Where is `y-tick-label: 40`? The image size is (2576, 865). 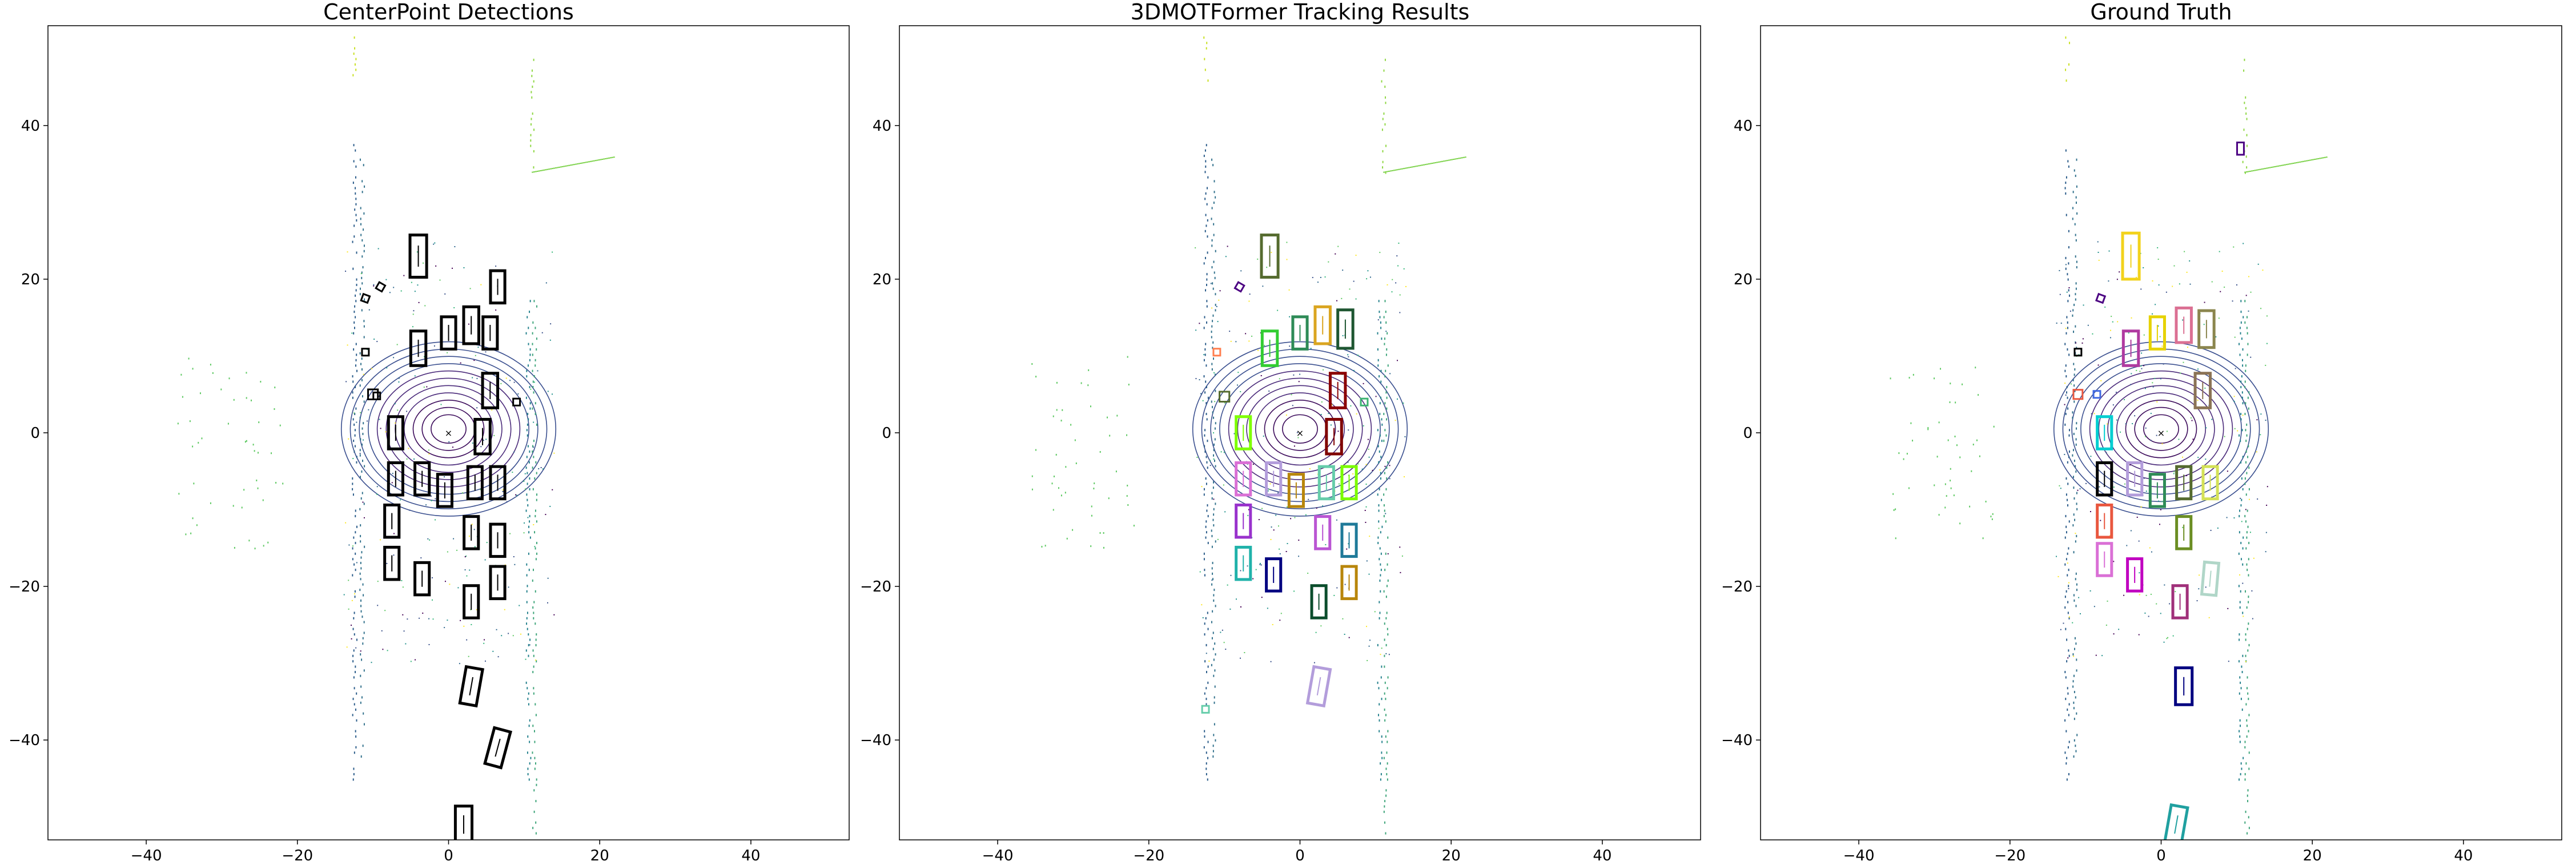
y-tick-label: 40 is located at coordinates (30, 126).